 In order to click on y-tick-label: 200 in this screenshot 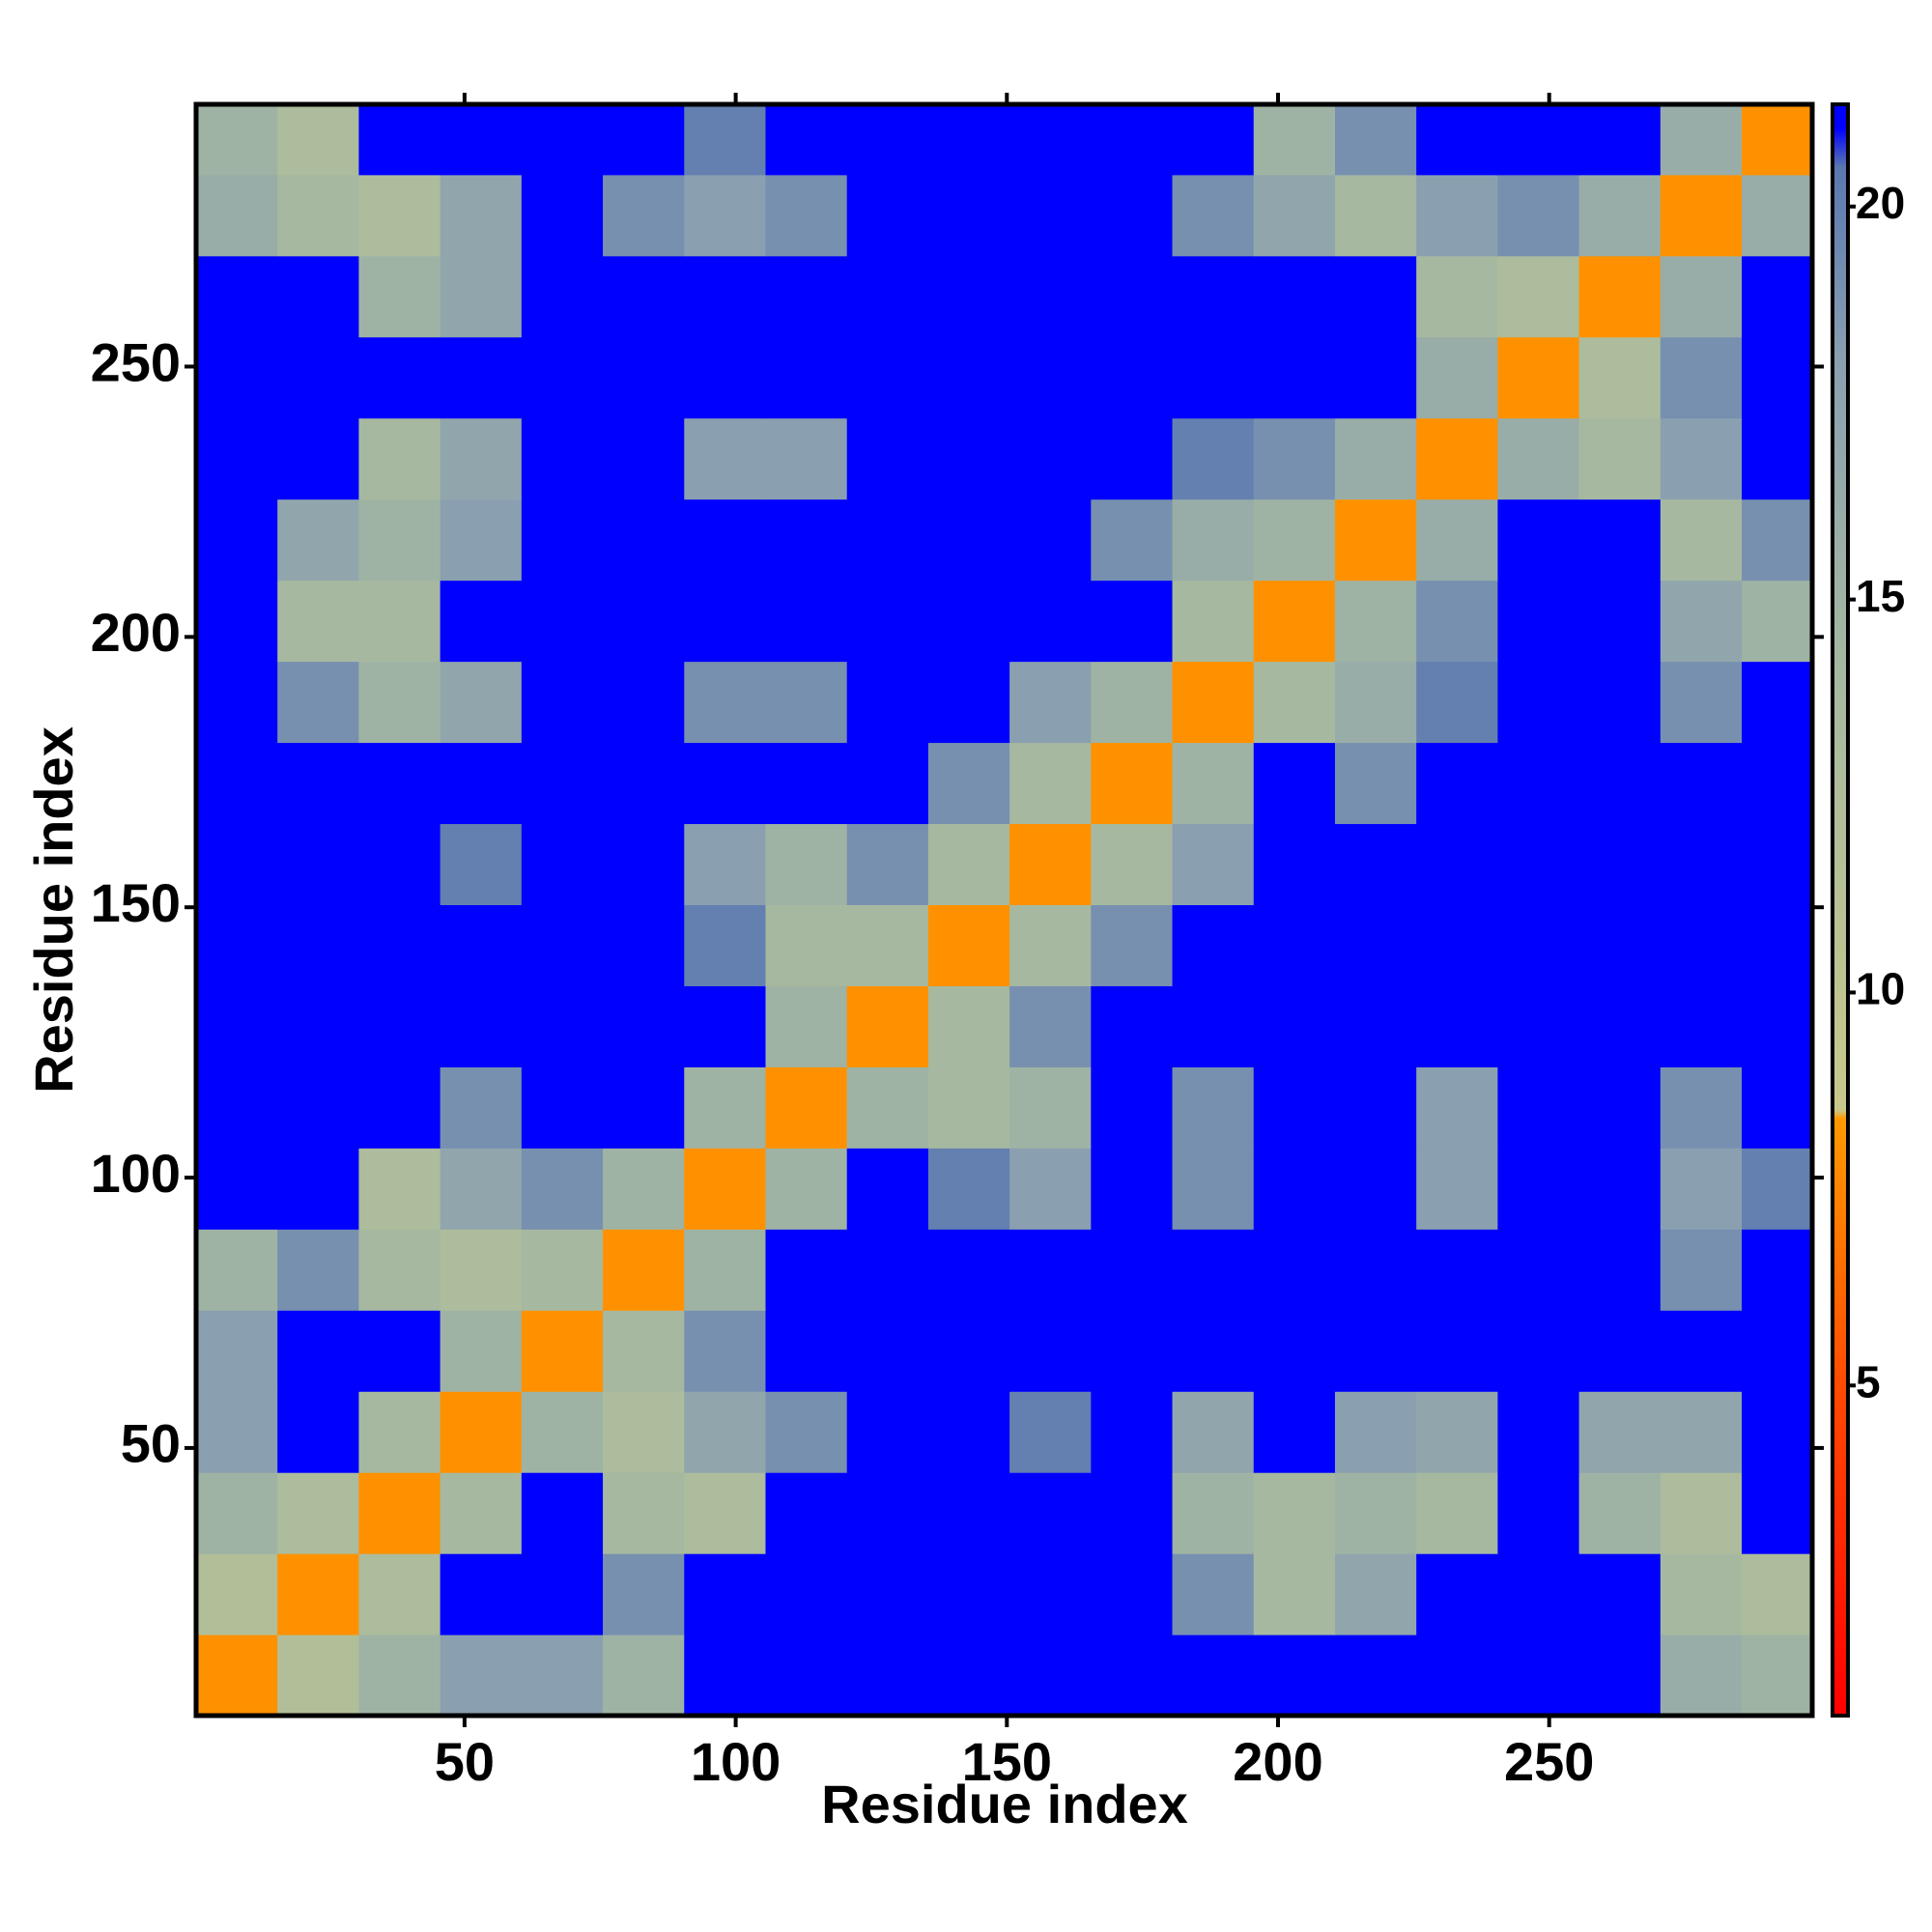, I will do `click(136, 632)`.